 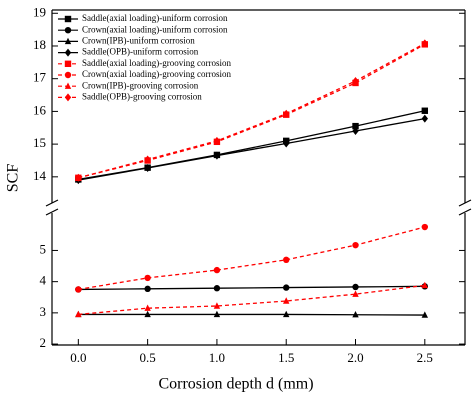 I want to click on x-tick-label: 1.0, so click(x=217, y=357).